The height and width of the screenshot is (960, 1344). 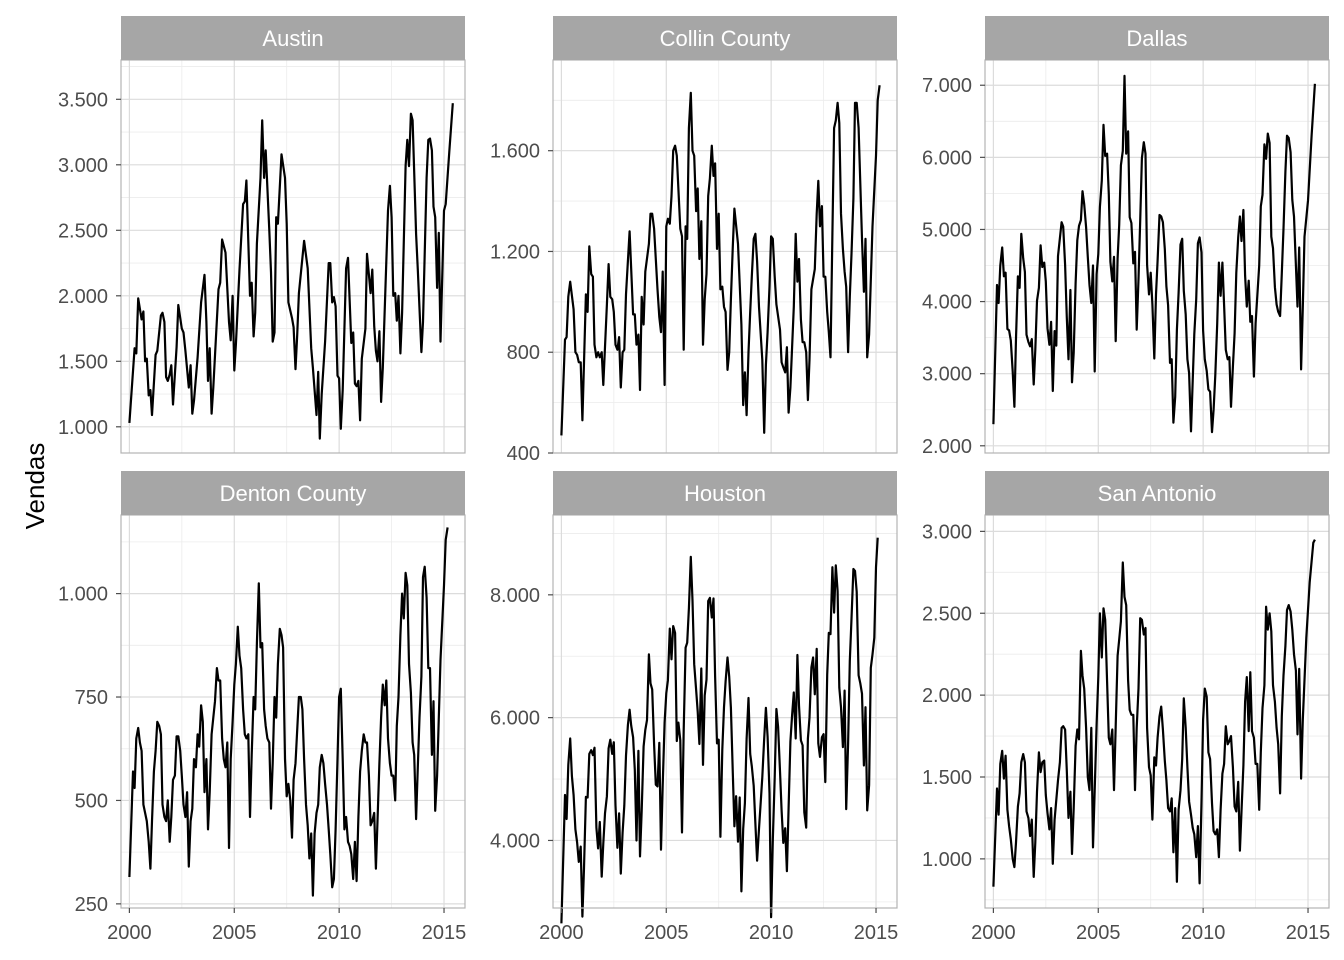 What do you see at coordinates (515, 152) in the screenshot?
I see `y-tick-label: 1.600` at bounding box center [515, 152].